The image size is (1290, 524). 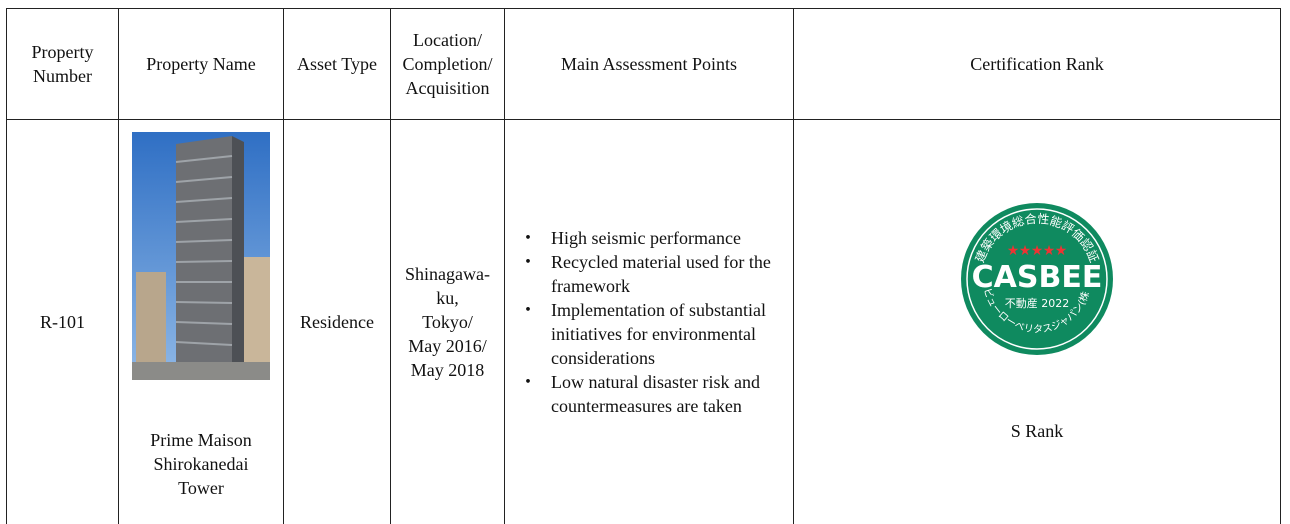 What do you see at coordinates (201, 256) in the screenshot?
I see `building-photo` at bounding box center [201, 256].